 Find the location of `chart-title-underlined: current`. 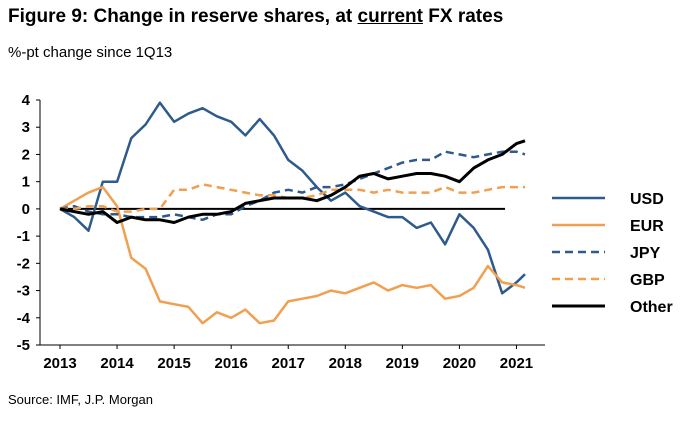

chart-title-underlined: current is located at coordinates (390, 16).